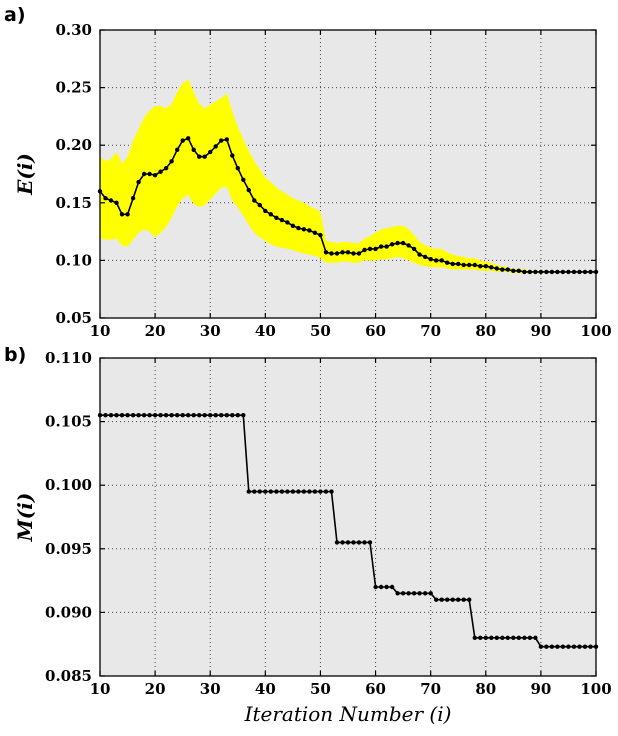 This screenshot has width=618, height=736. Describe the element at coordinates (68, 517) in the screenshot. I see `y-tick-labels: 0.085 0.090 0.095 0.100 0.105 0.110` at that location.